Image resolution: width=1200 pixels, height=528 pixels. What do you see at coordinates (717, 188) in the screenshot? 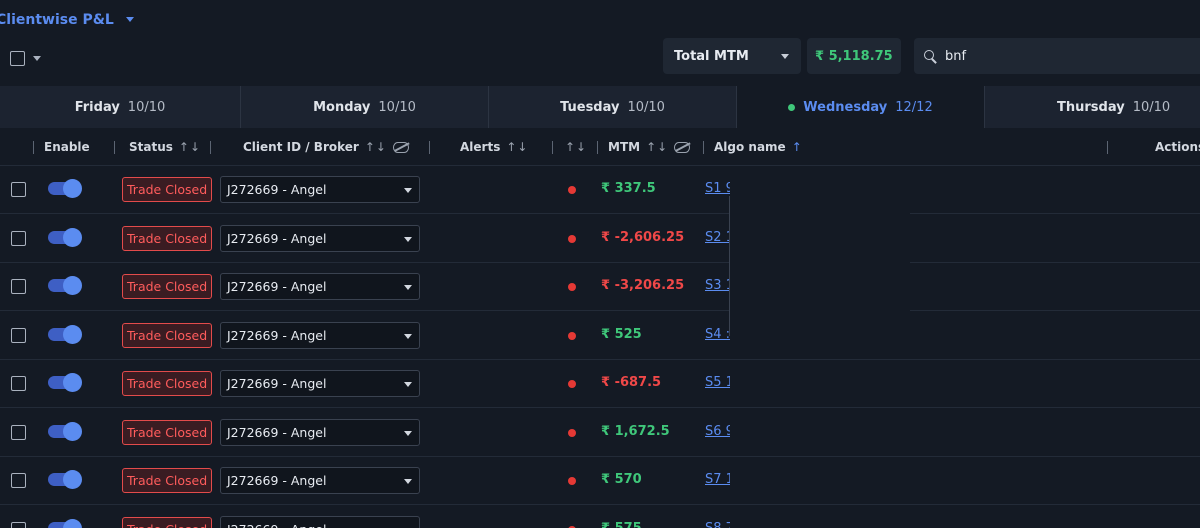
I see `algo-name-link: S1 9` at bounding box center [717, 188].